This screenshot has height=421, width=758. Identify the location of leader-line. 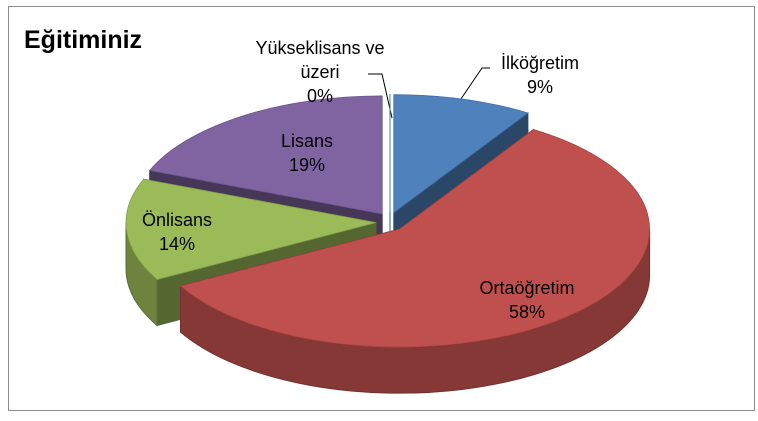
(380, 96).